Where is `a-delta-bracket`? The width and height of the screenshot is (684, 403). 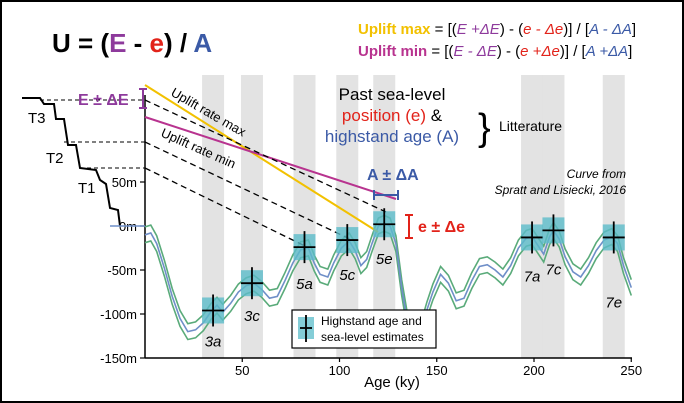
a-delta-bracket is located at coordinates (386, 195).